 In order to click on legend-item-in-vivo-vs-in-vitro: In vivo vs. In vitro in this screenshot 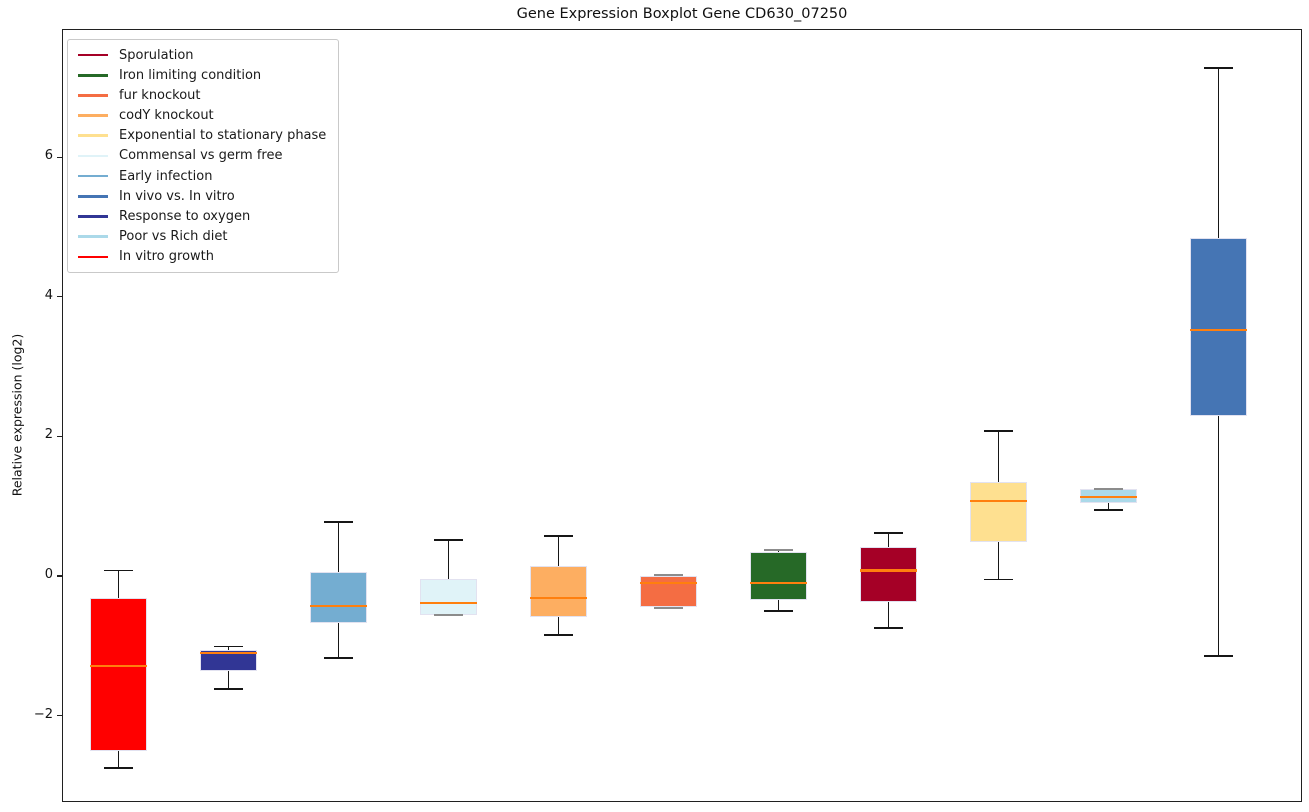, I will do `click(203, 196)`.